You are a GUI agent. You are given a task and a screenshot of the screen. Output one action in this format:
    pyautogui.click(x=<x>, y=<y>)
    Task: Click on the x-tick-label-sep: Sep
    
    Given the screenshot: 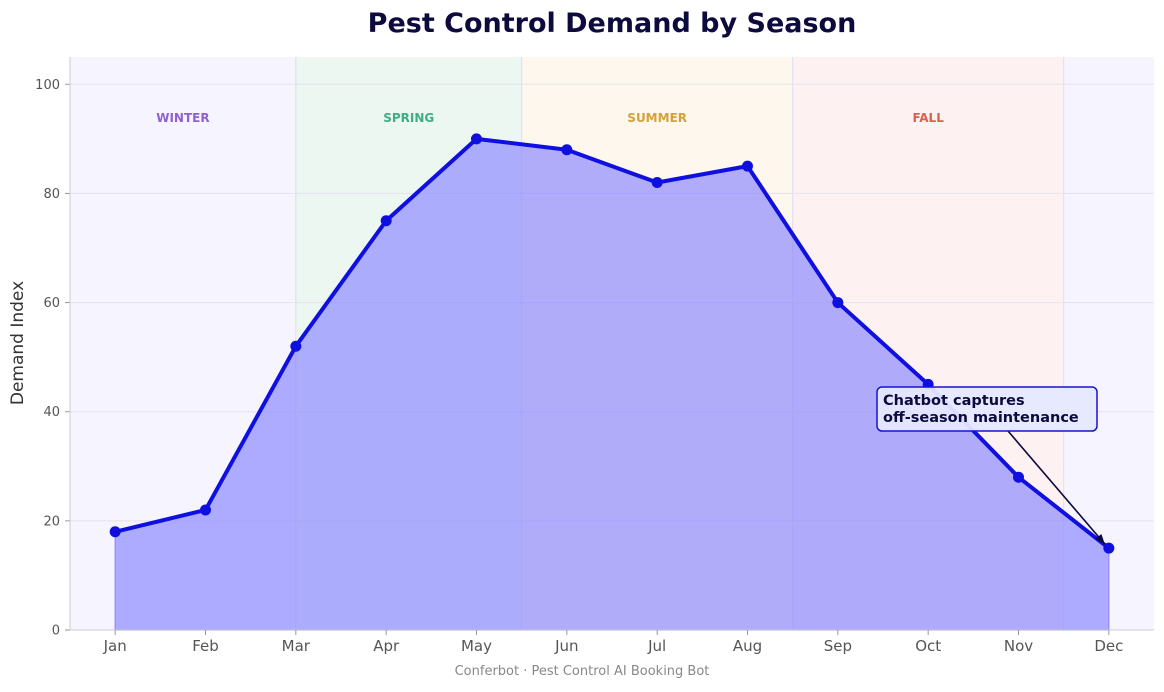 What is the action you would take?
    pyautogui.click(x=838, y=646)
    